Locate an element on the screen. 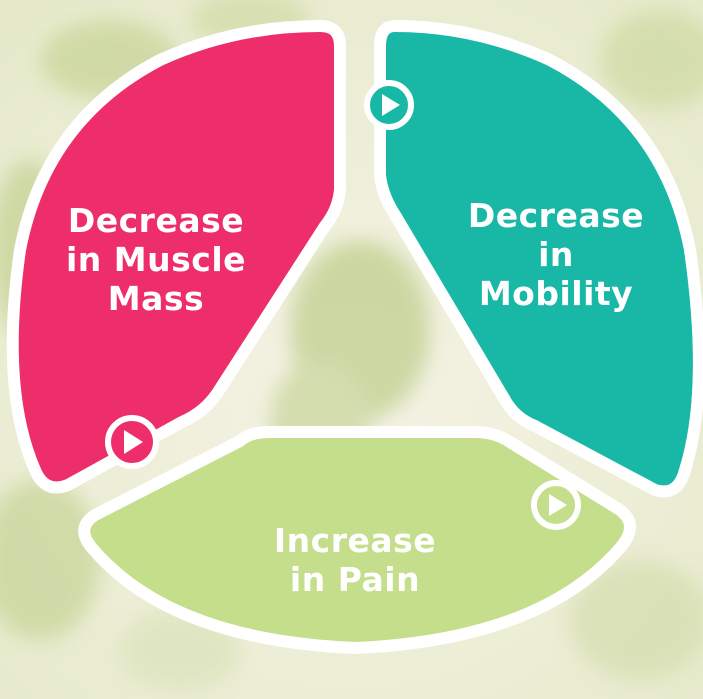  arrow-badge-mobility-icon is located at coordinates (389, 105).